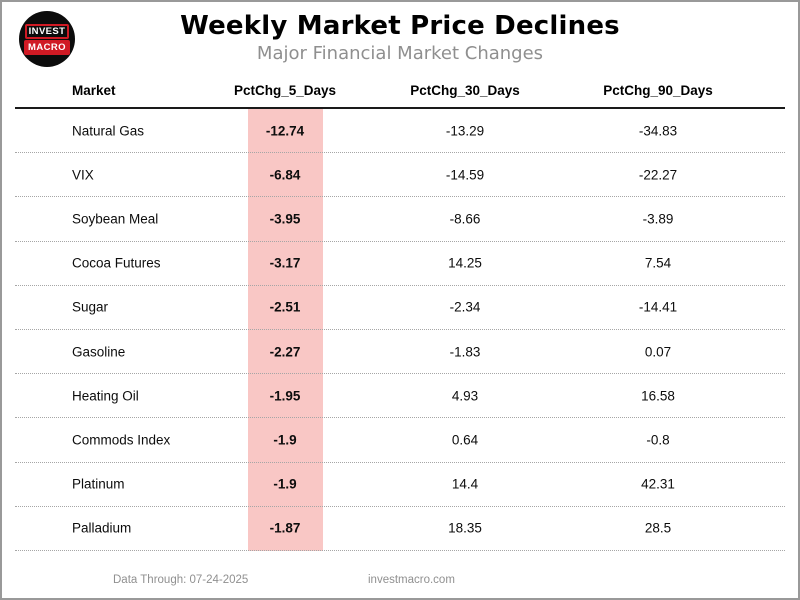 The image size is (800, 600). What do you see at coordinates (400, 396) in the screenshot?
I see `table-row: Heating Oil -1.95 4.93 16.58` at bounding box center [400, 396].